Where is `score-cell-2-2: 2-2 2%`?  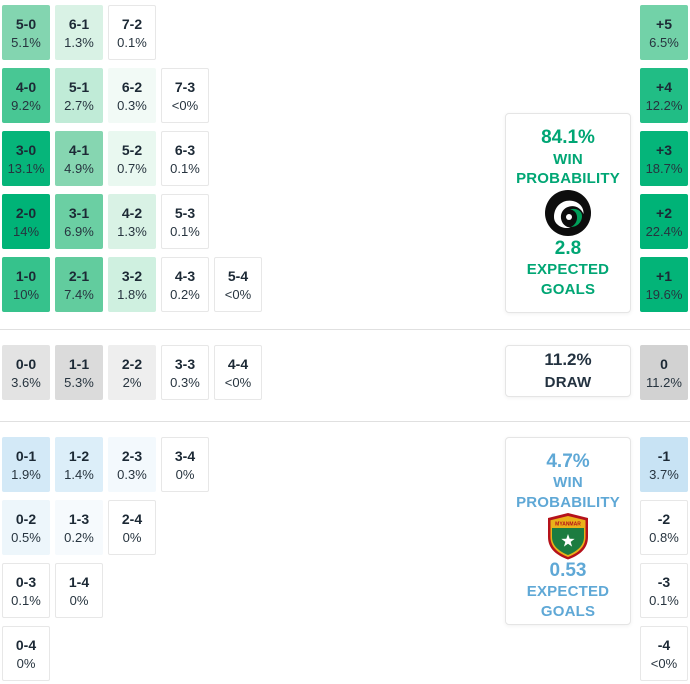
score-cell-2-2: 2-2 2% is located at coordinates (132, 372).